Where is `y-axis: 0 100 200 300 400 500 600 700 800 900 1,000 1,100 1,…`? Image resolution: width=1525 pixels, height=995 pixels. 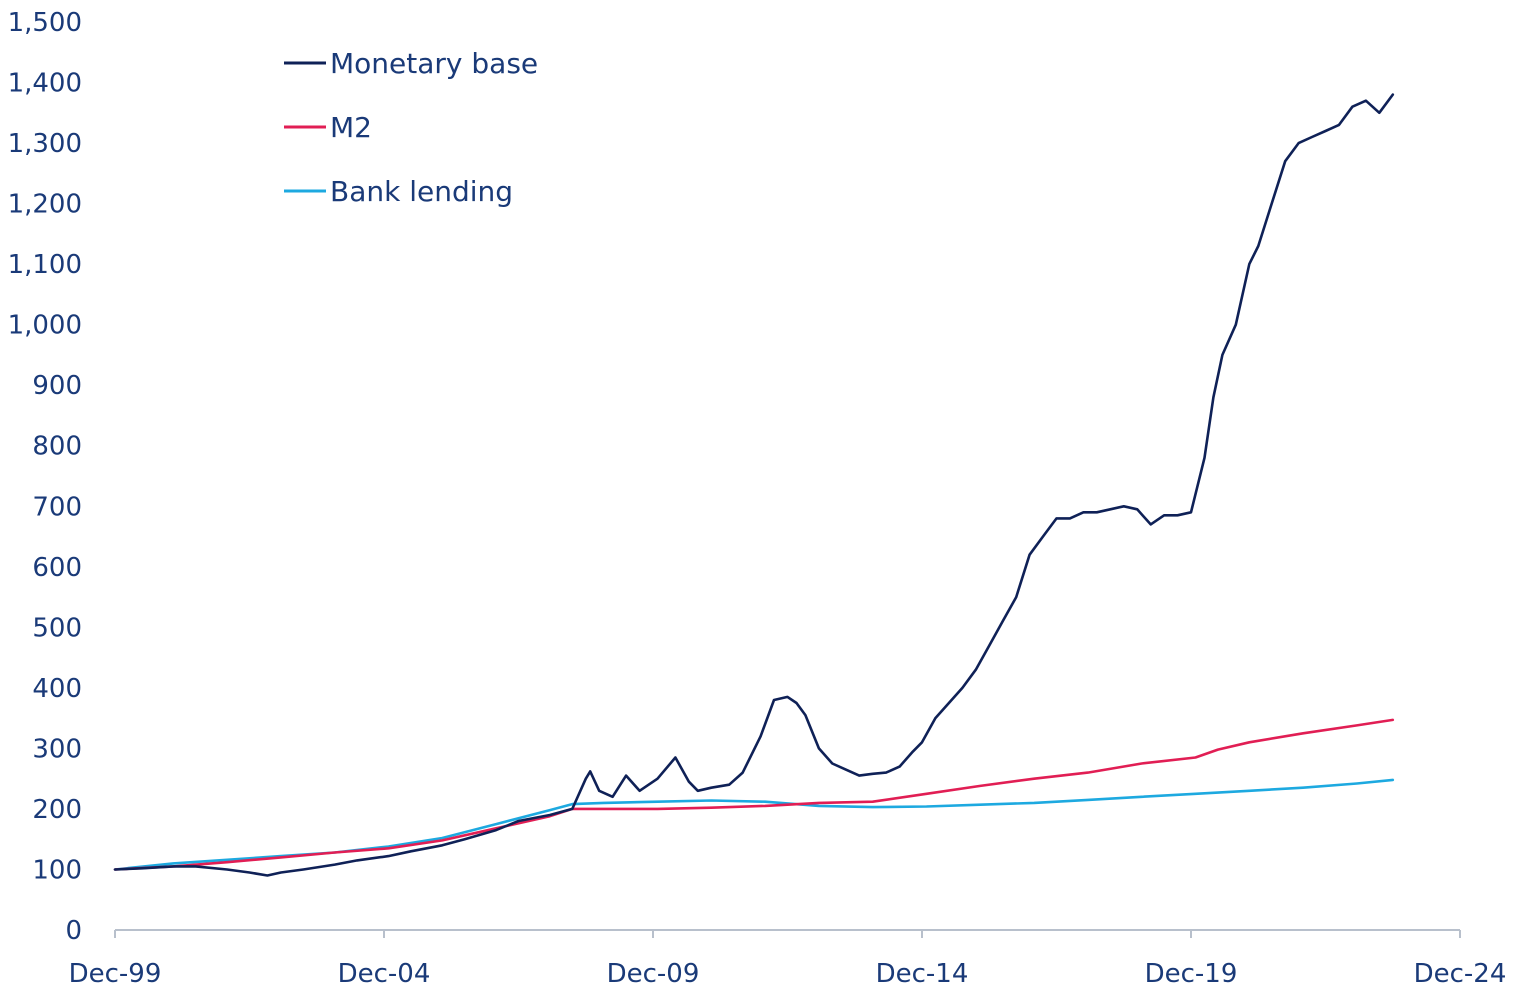
y-axis: 0 100 200 300 400 500 600 700 800 900 1,000 1,100 1,… is located at coordinates (45, 477).